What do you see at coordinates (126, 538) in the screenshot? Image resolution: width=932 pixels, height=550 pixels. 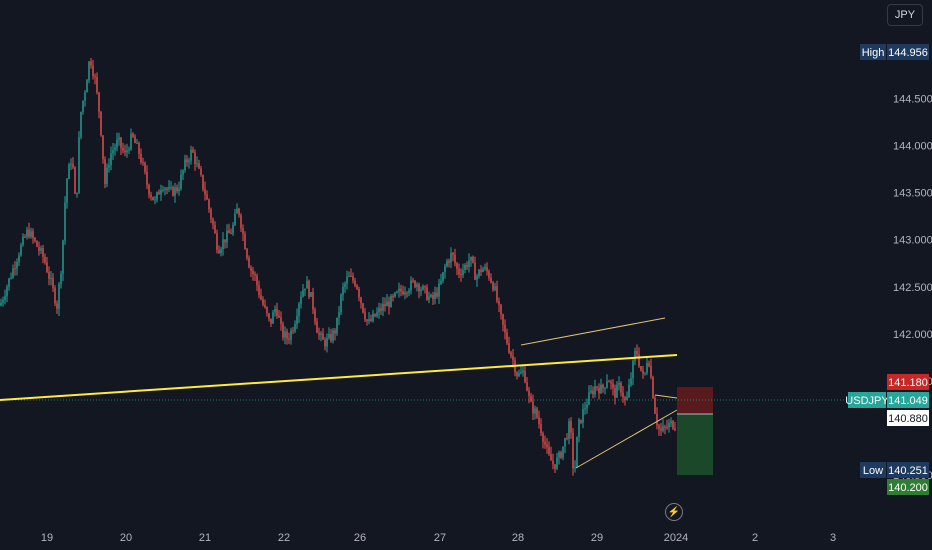 I see `x-tick-label: 20` at bounding box center [126, 538].